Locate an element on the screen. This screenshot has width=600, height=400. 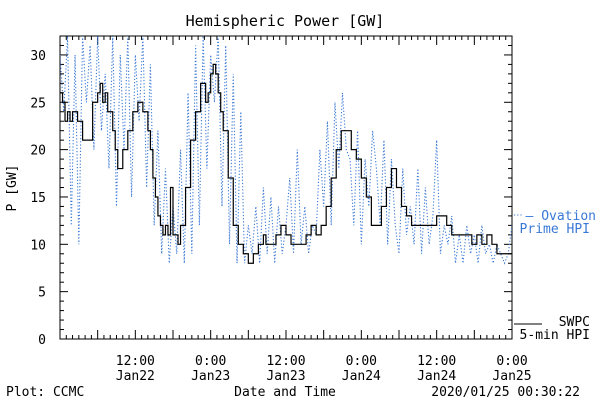
x-axis-label: Date and Time is located at coordinates (285, 392).